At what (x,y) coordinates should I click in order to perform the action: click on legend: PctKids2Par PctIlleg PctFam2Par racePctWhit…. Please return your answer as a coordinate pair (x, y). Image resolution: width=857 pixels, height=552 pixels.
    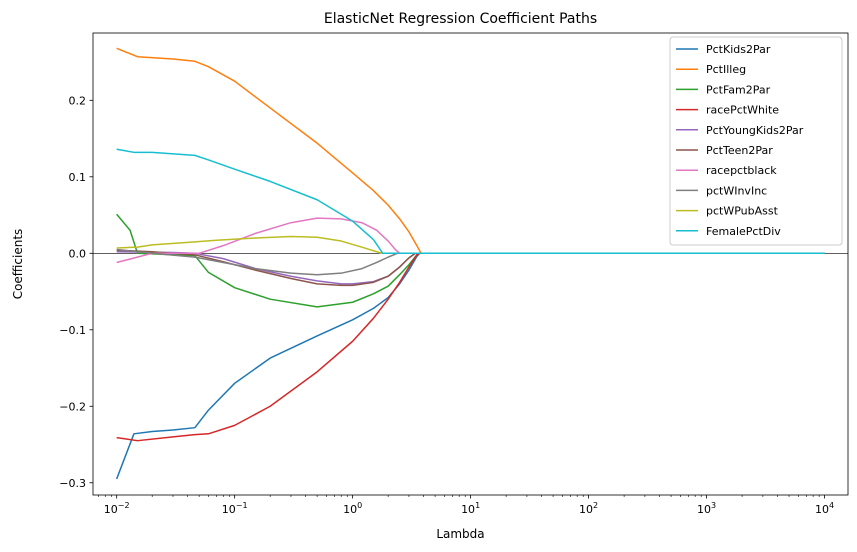
    Looking at the image, I should click on (756, 141).